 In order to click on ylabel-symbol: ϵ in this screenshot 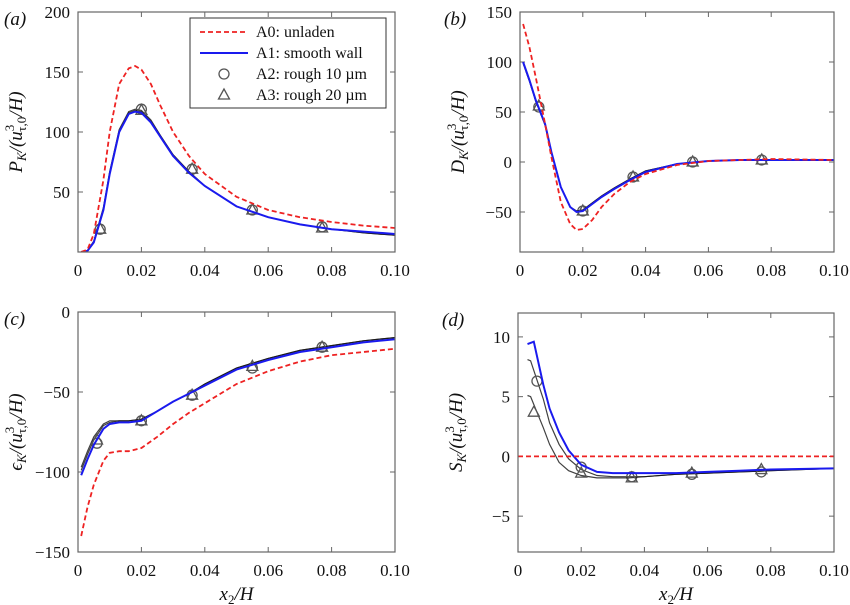, I will do `click(16, 466)`.